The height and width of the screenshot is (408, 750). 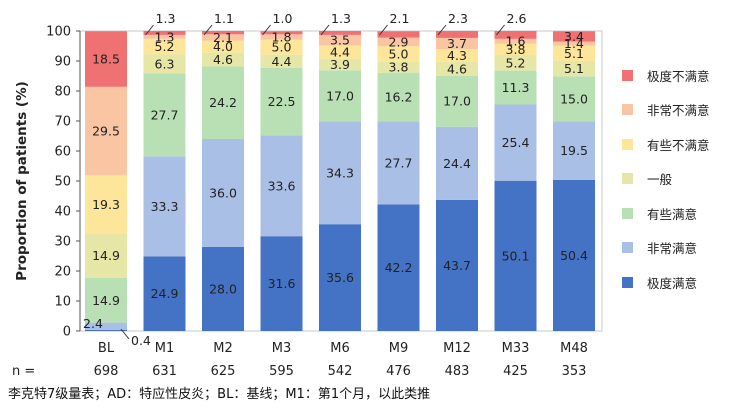 I want to click on data-label: 3.9, so click(x=340, y=64).